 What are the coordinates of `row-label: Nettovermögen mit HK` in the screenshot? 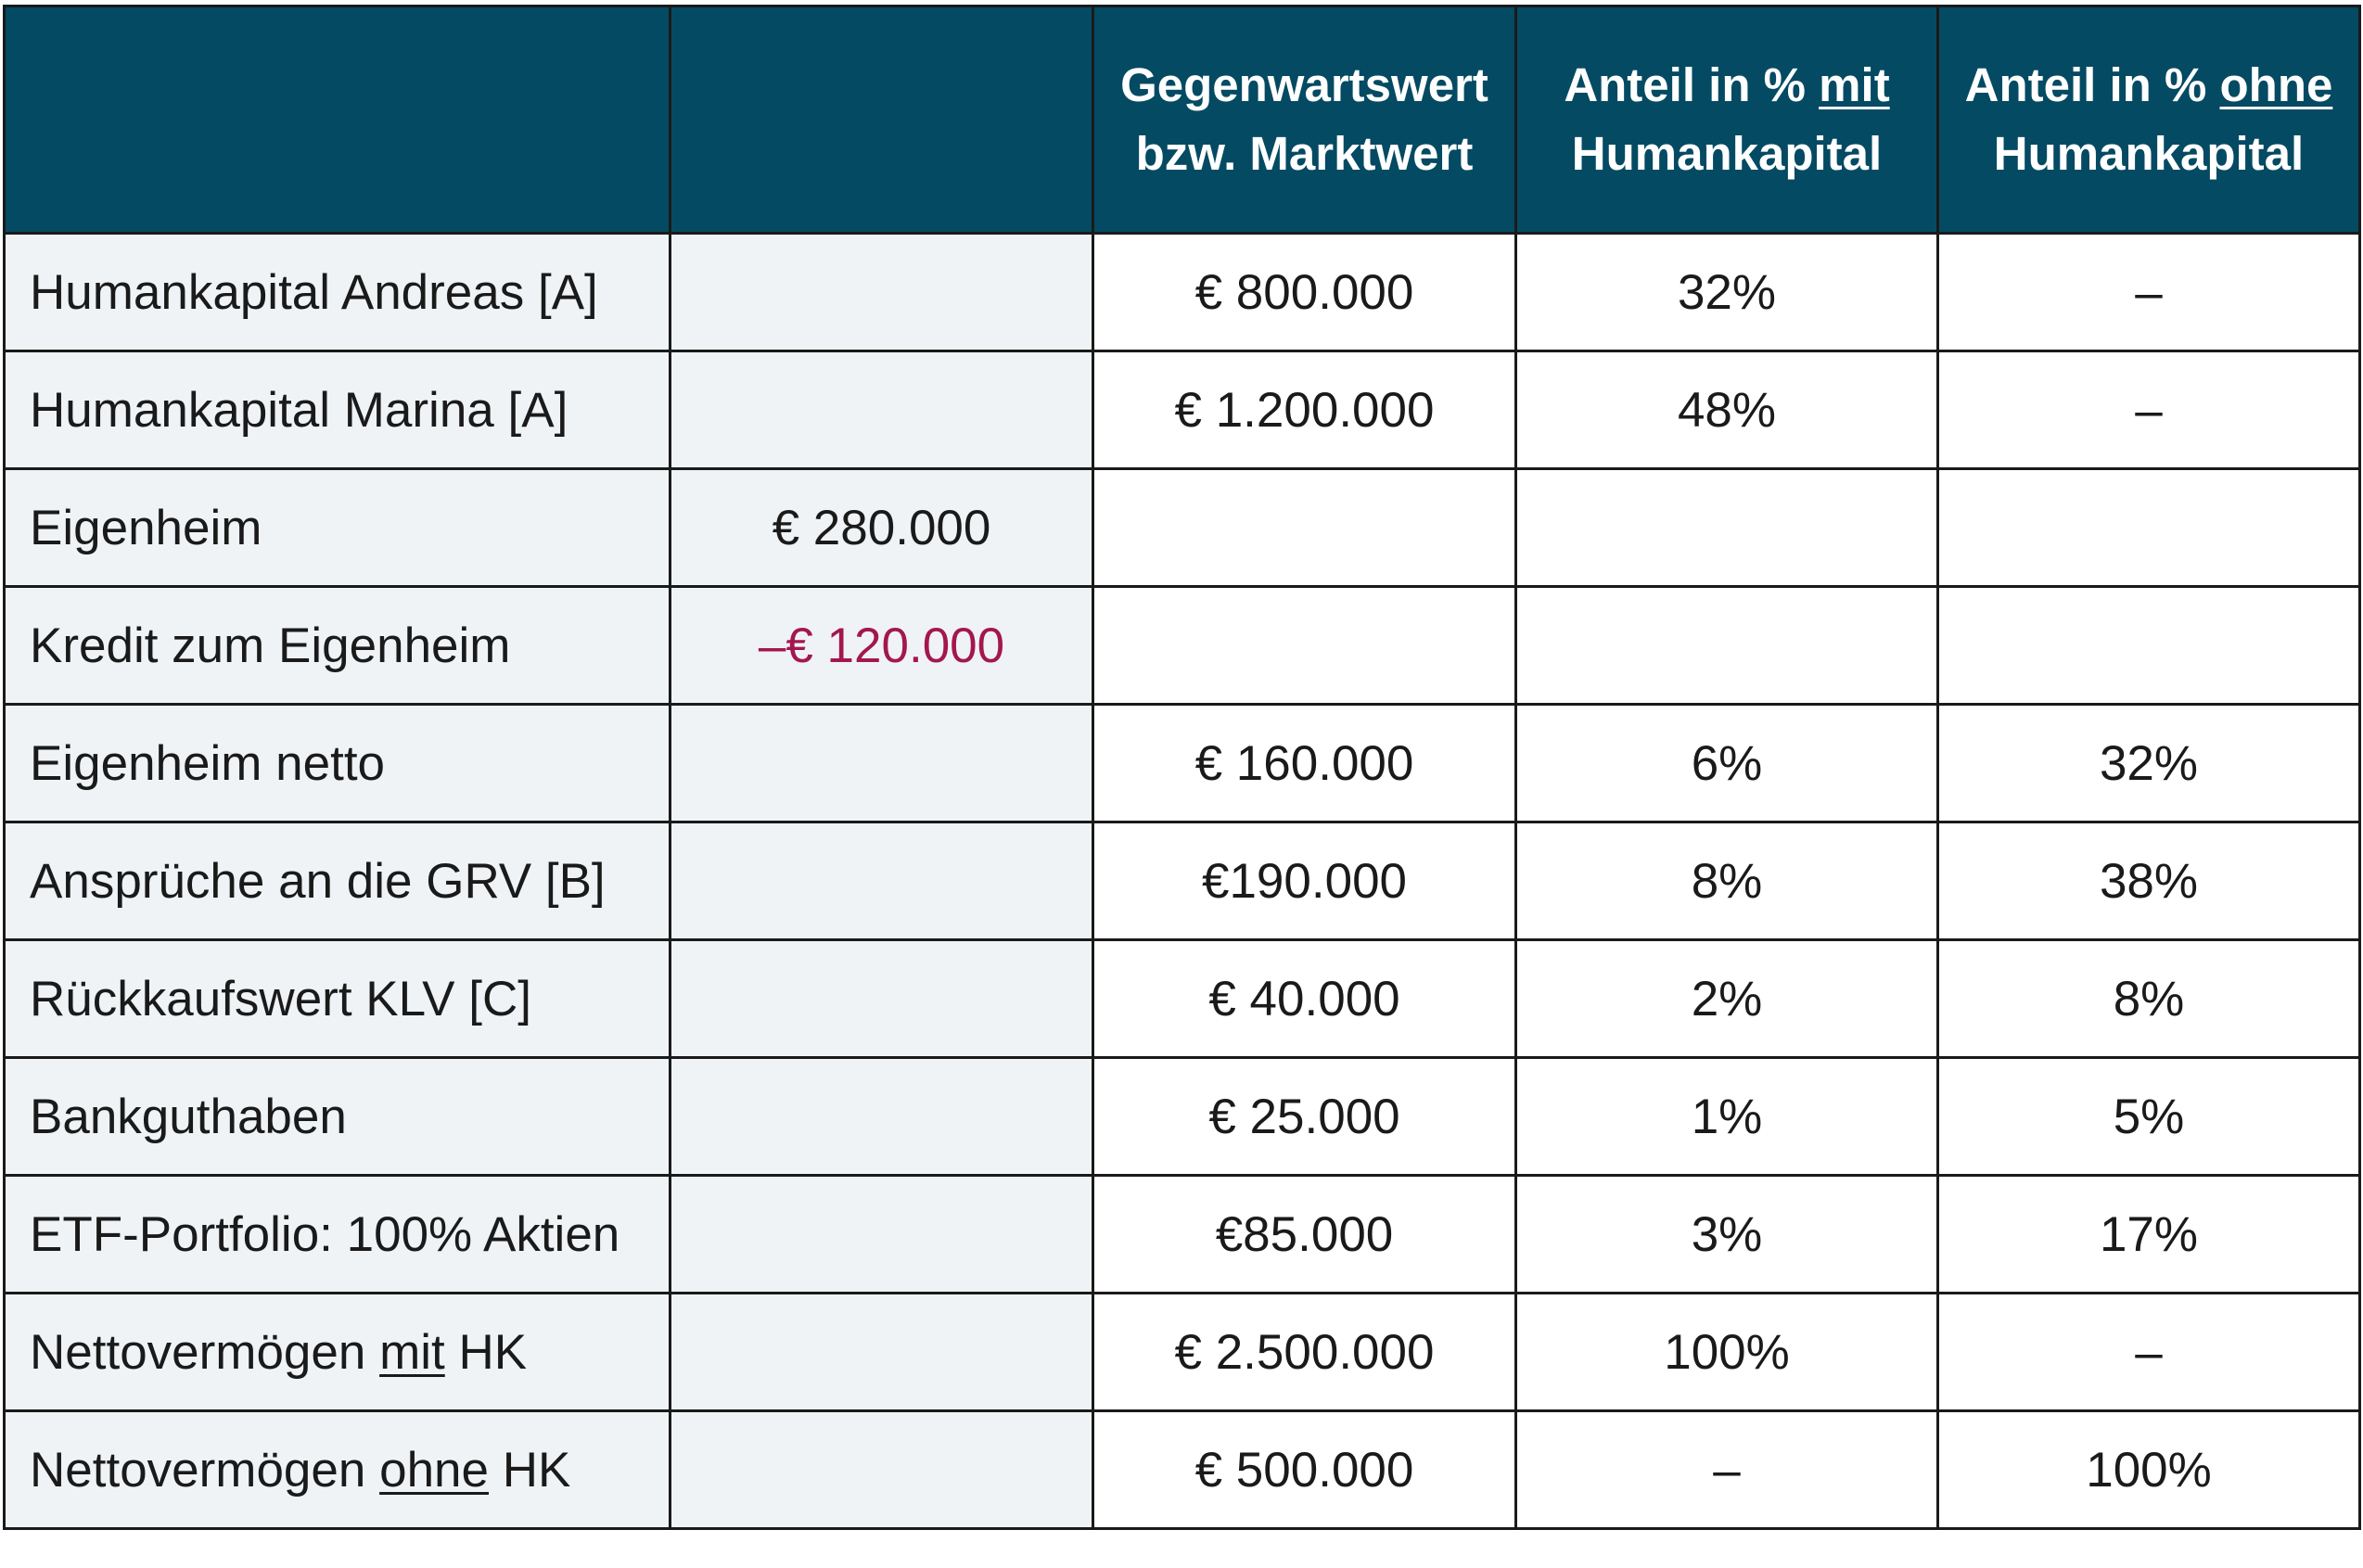 It's located at (337, 1352).